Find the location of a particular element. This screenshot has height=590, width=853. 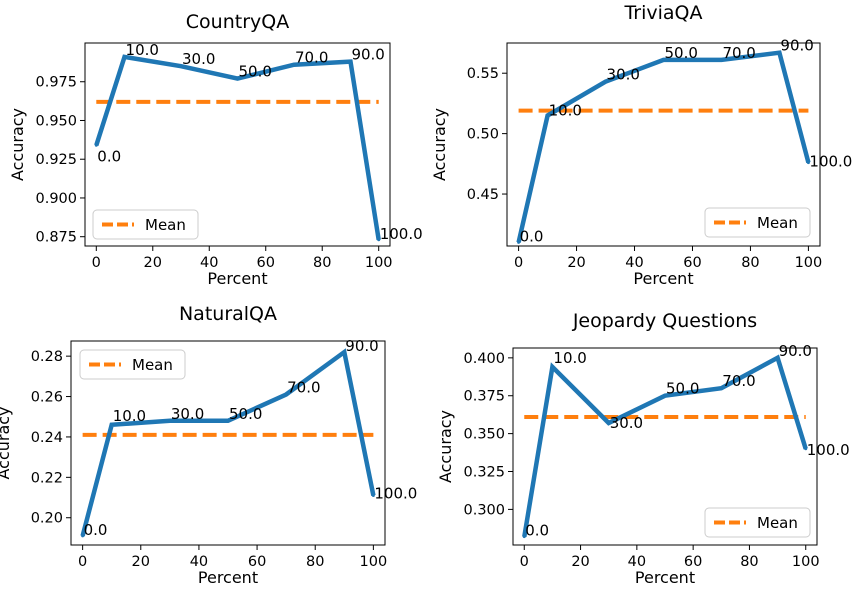

y-tick-label: 0.925 is located at coordinates (56, 160).